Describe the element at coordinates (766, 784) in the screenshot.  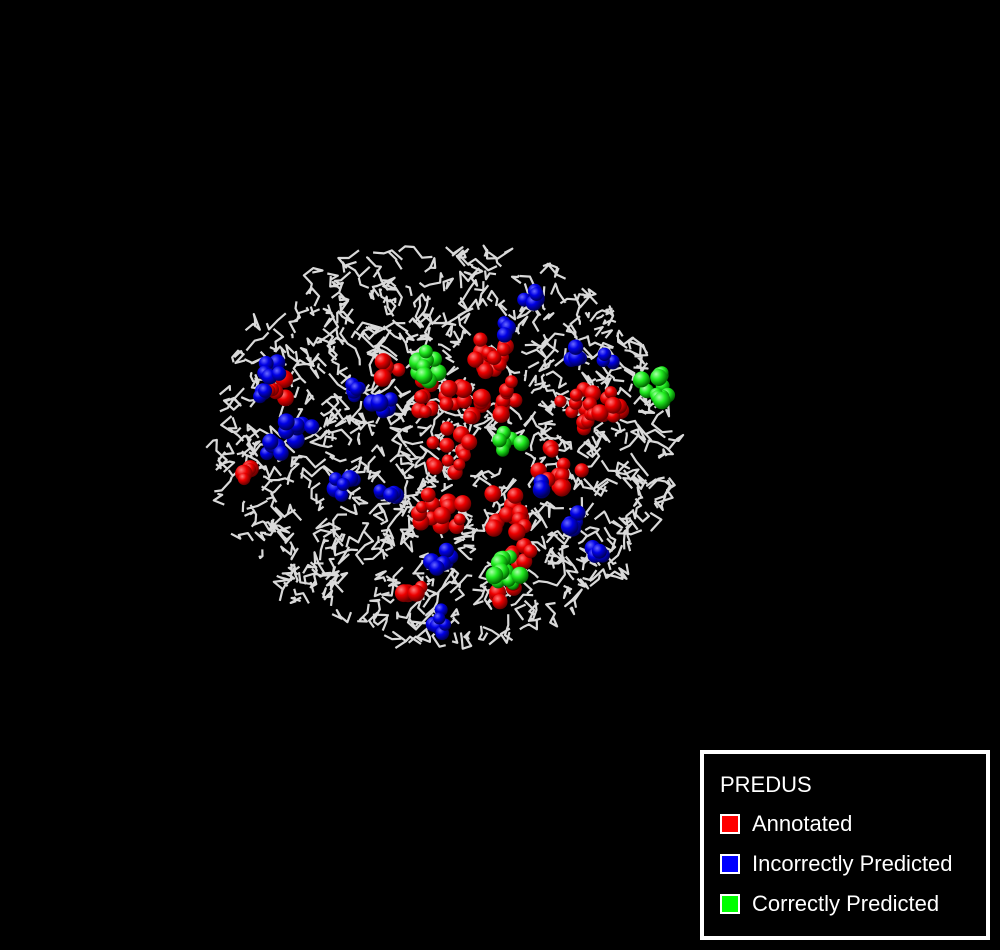
I see `legend-title: PREDUS` at that location.